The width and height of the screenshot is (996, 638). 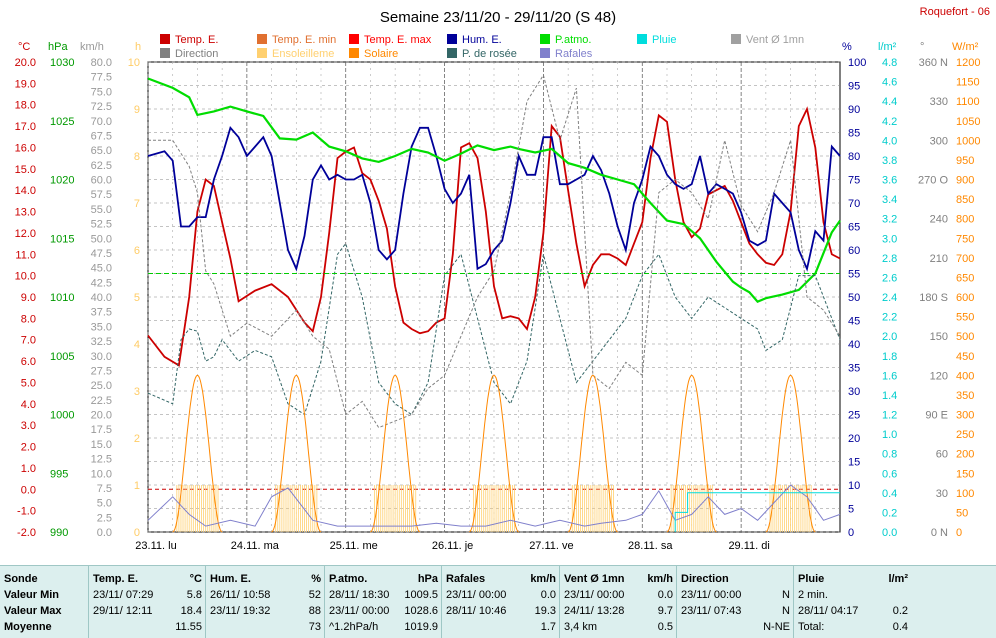 I want to click on y-tick-rain: 4.8, so click(x=889, y=63).